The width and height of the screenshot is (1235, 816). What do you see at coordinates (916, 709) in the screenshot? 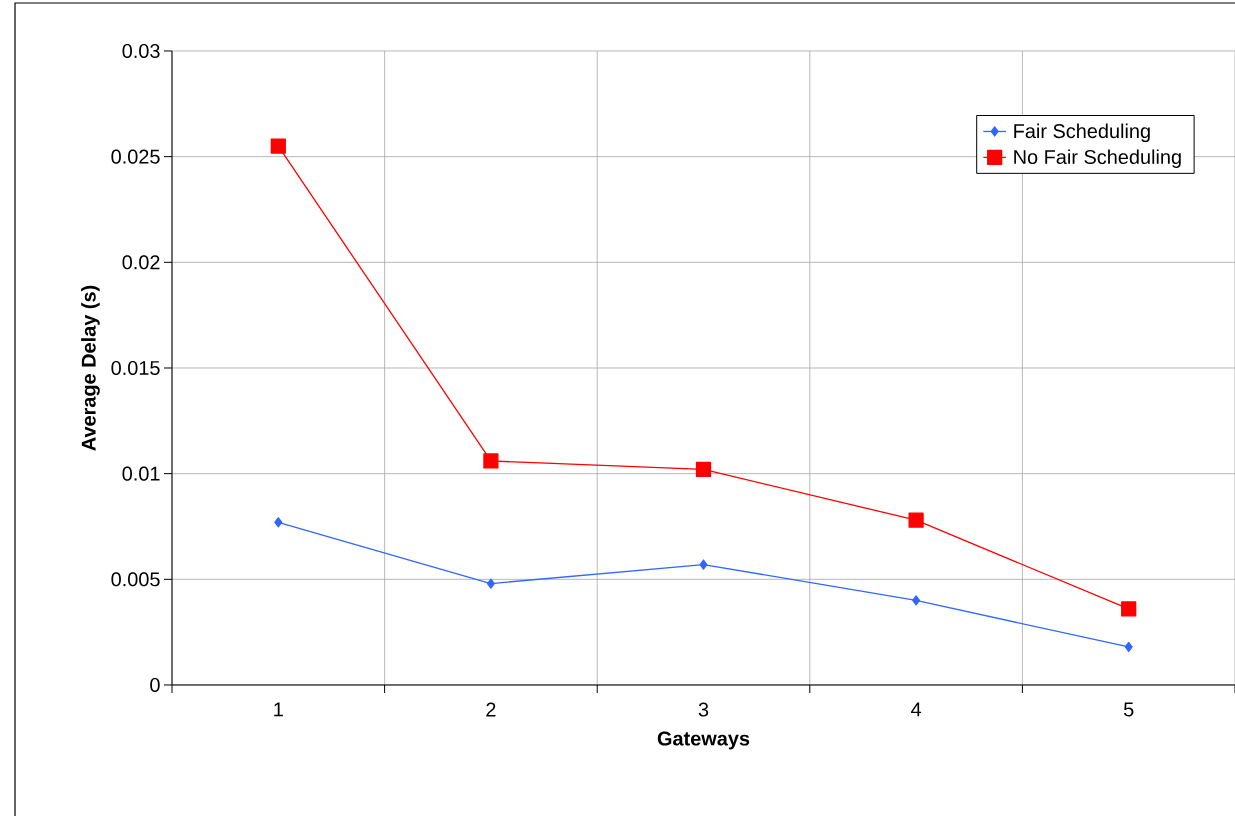
I see `x-tick-label: 4` at bounding box center [916, 709].